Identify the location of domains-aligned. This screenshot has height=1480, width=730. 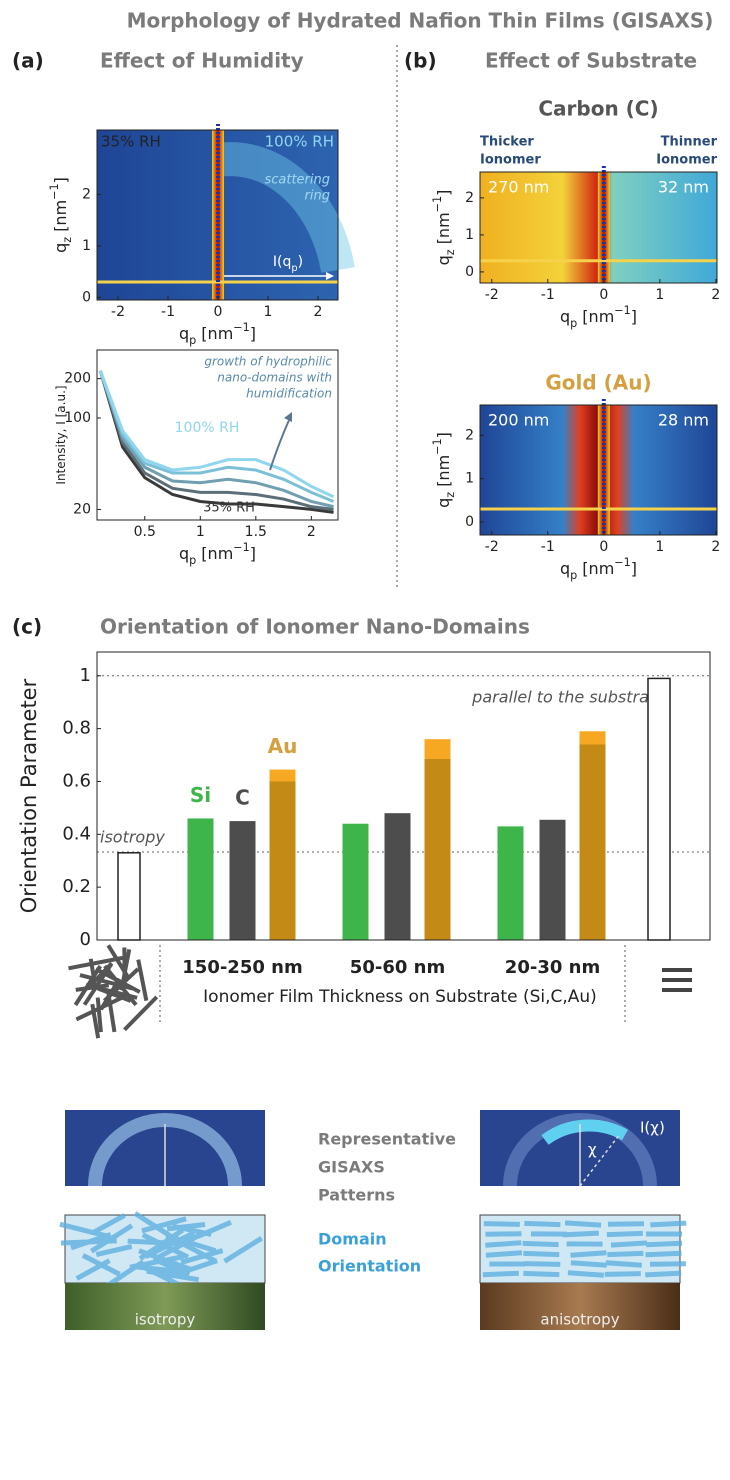
(584, 1249).